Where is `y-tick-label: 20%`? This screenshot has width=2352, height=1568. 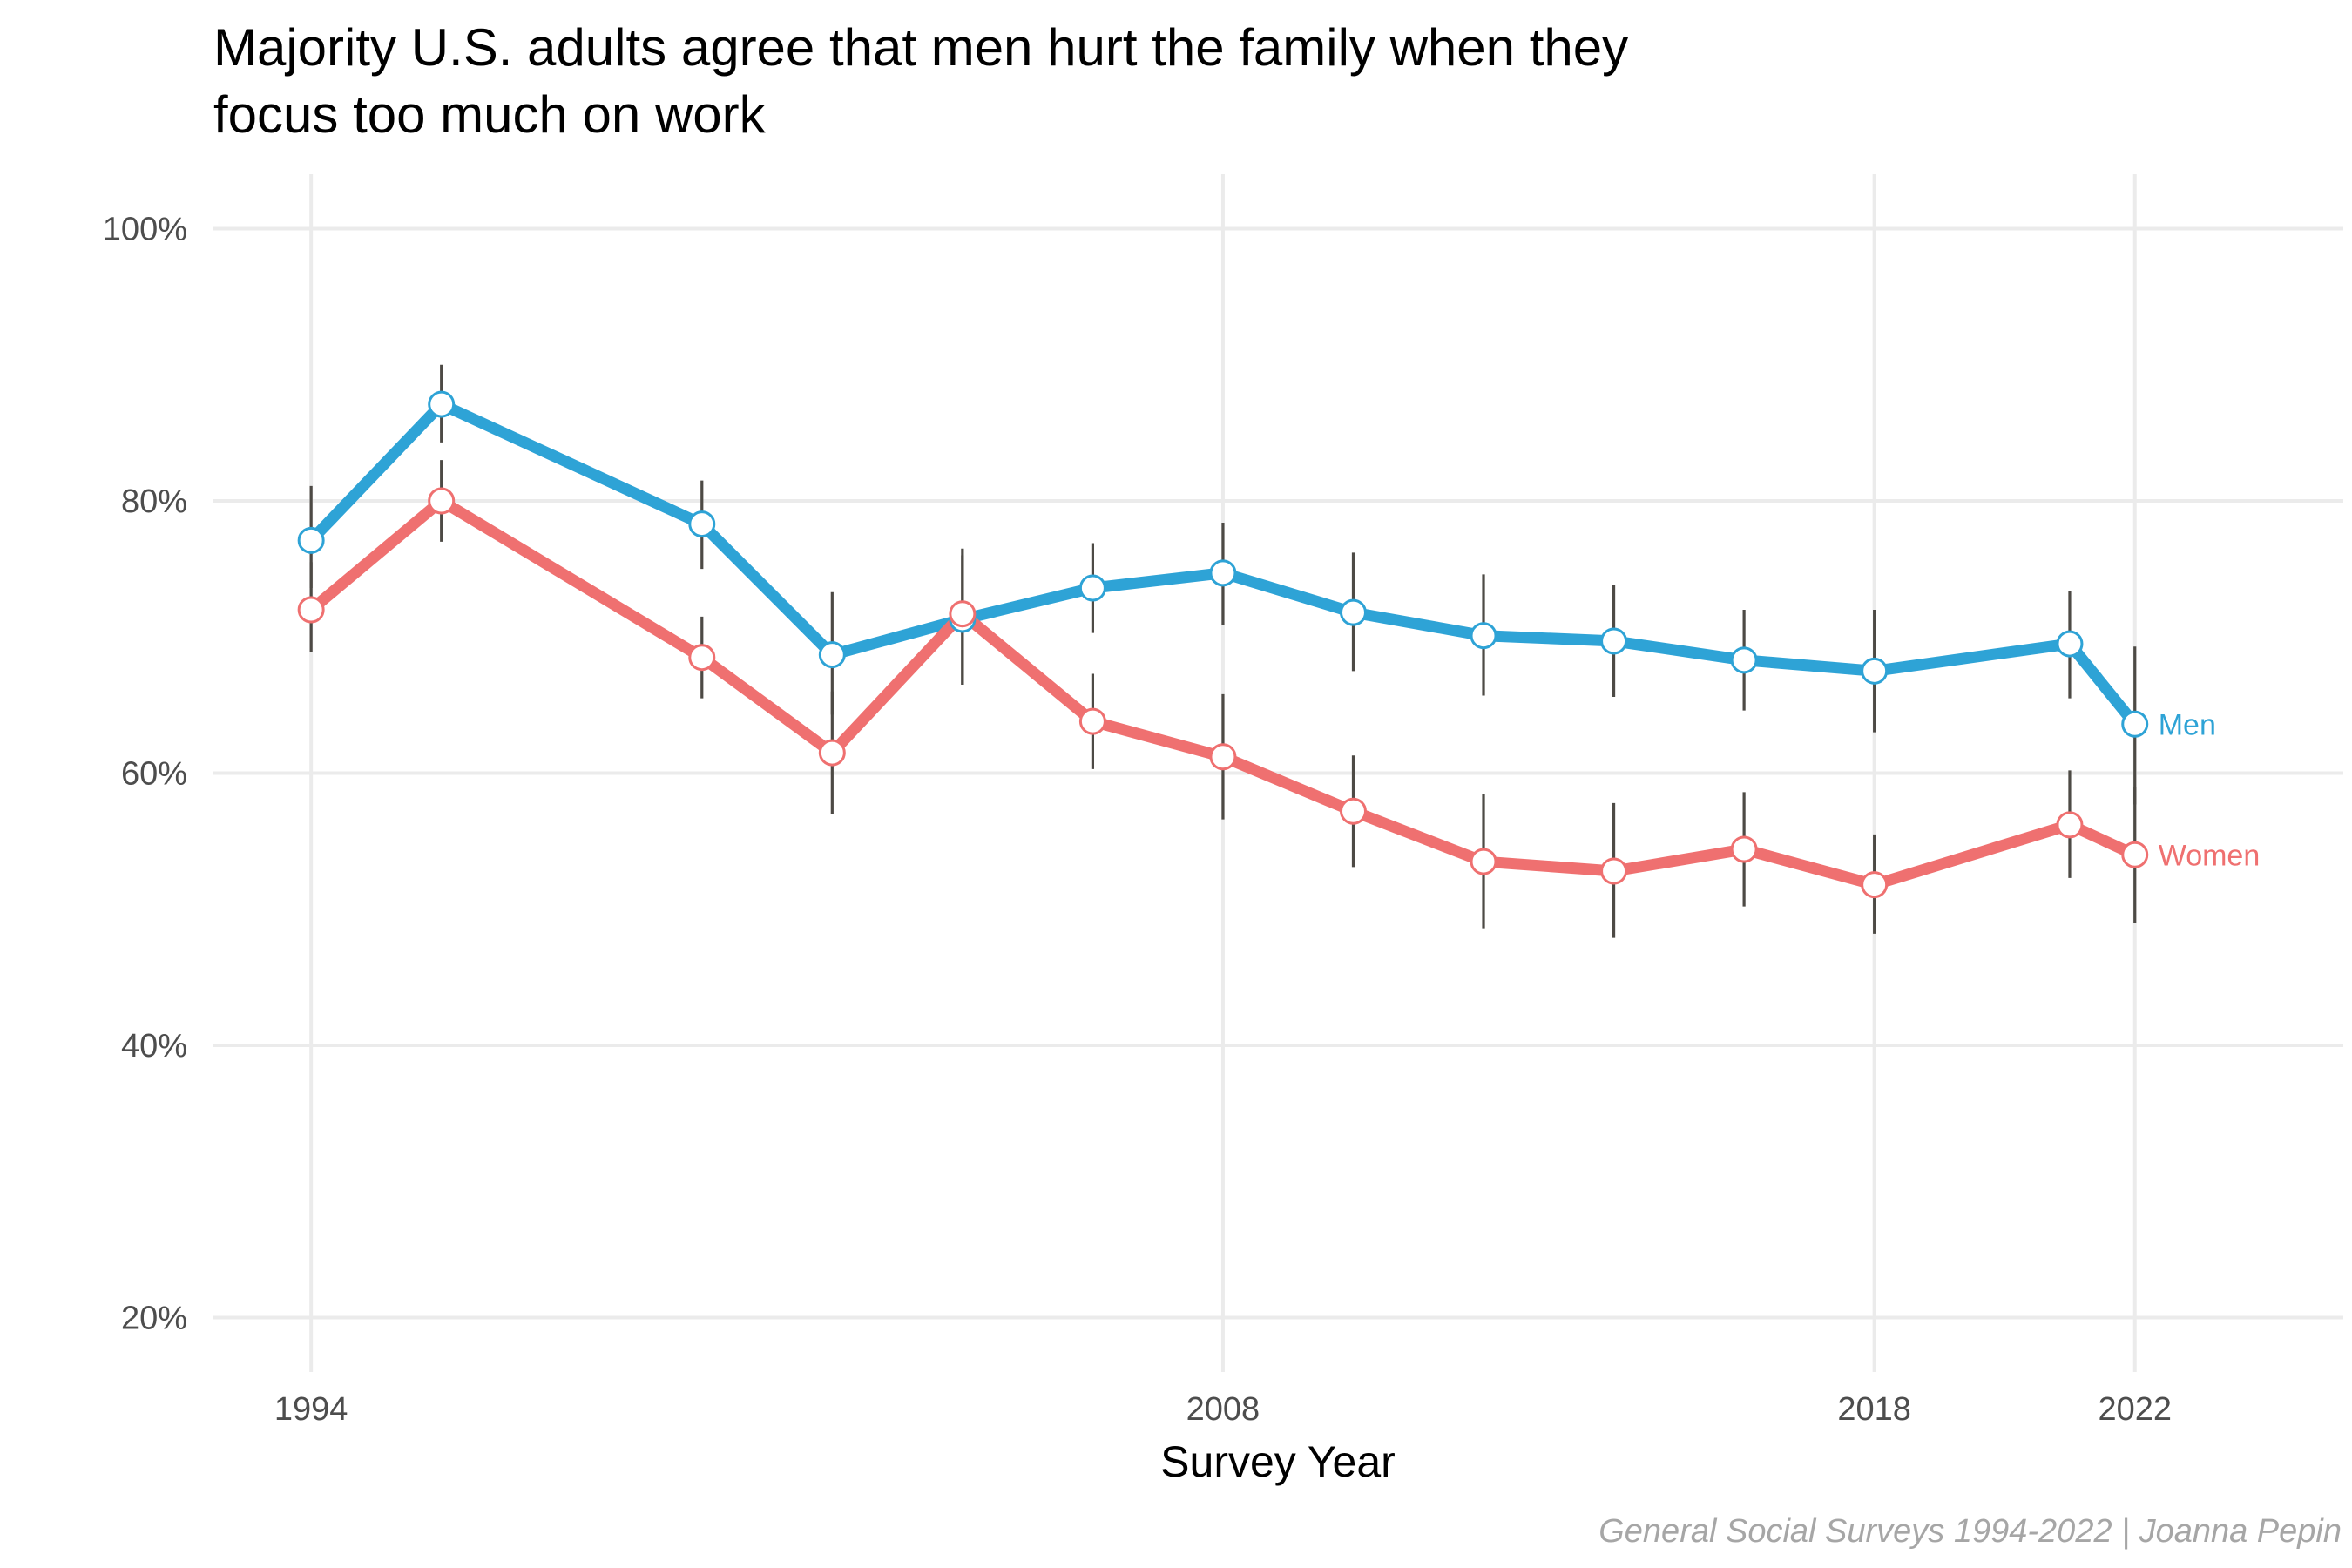
y-tick-label: 20% is located at coordinates (154, 1319).